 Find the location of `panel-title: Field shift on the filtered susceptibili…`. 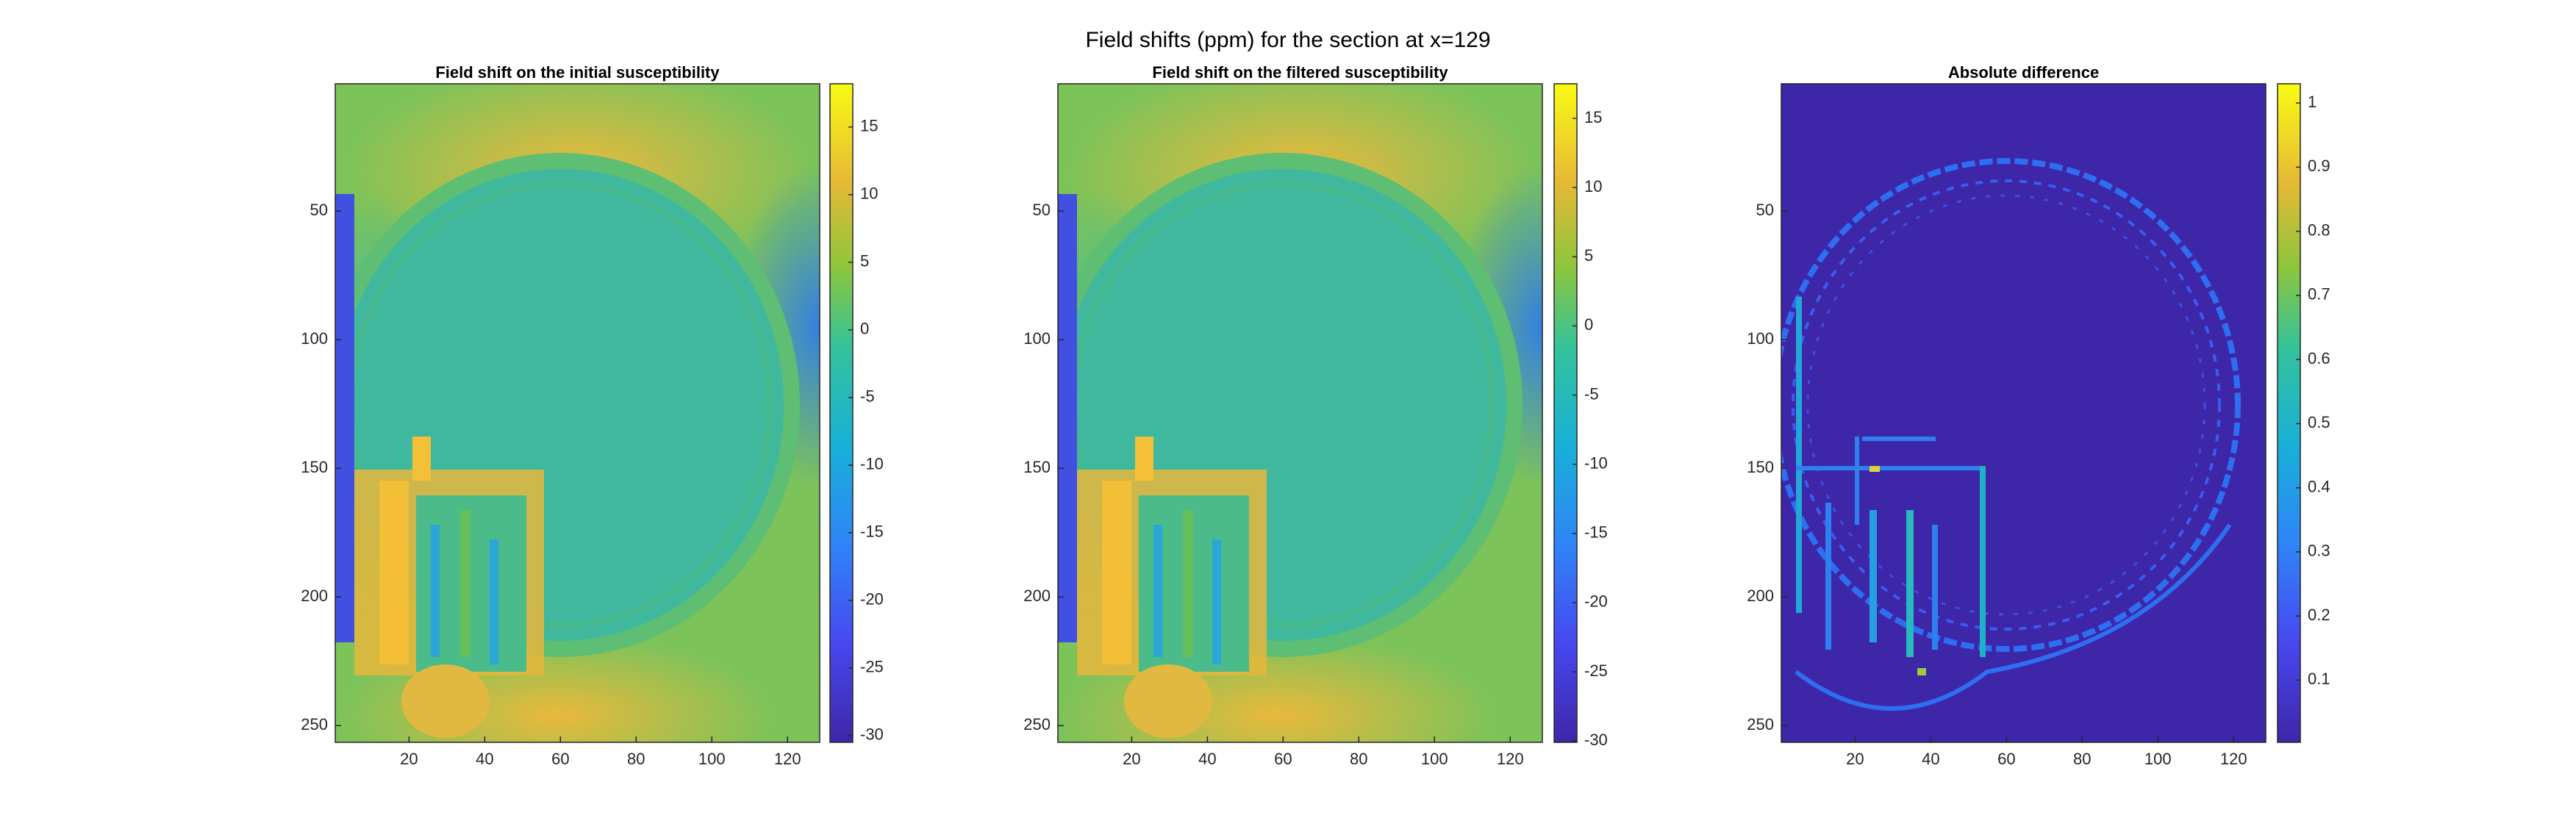

panel-title: Field shift on the filtered susceptibili… is located at coordinates (1300, 72).